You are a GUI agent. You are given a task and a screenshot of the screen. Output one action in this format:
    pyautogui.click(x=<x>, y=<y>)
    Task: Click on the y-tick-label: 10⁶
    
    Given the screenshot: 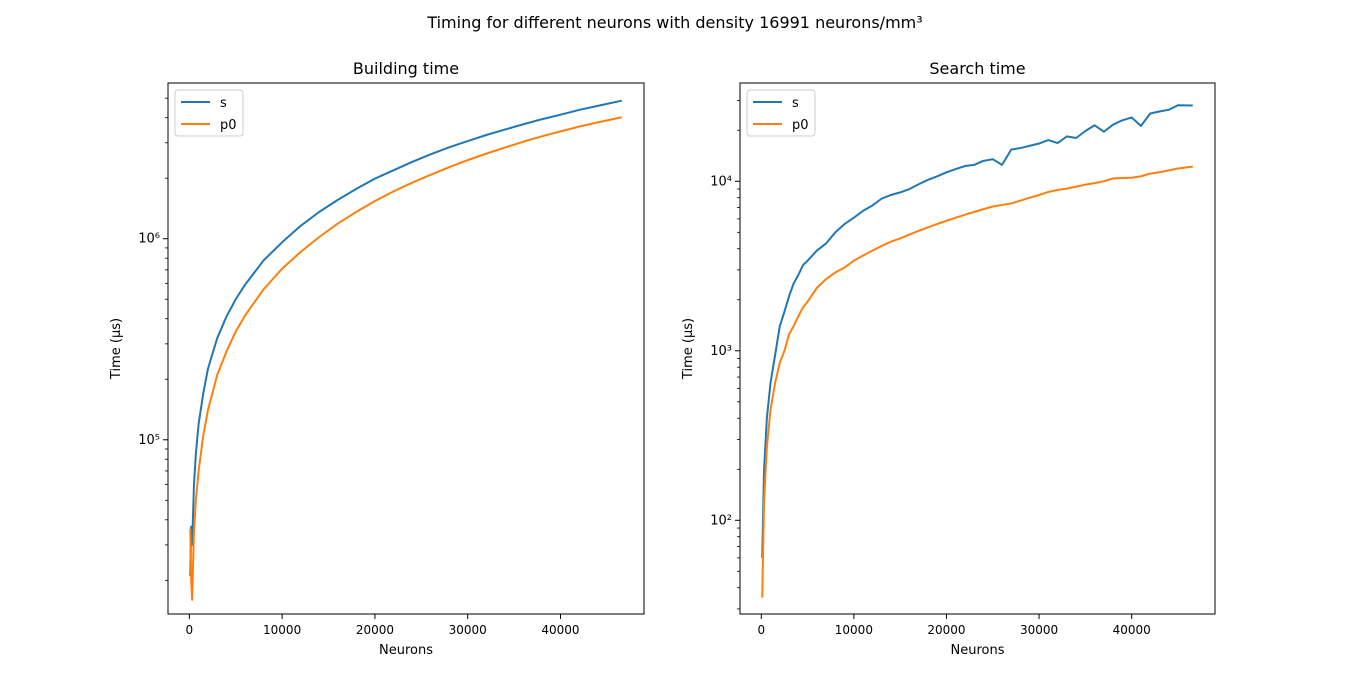 What is the action you would take?
    pyautogui.click(x=149, y=239)
    